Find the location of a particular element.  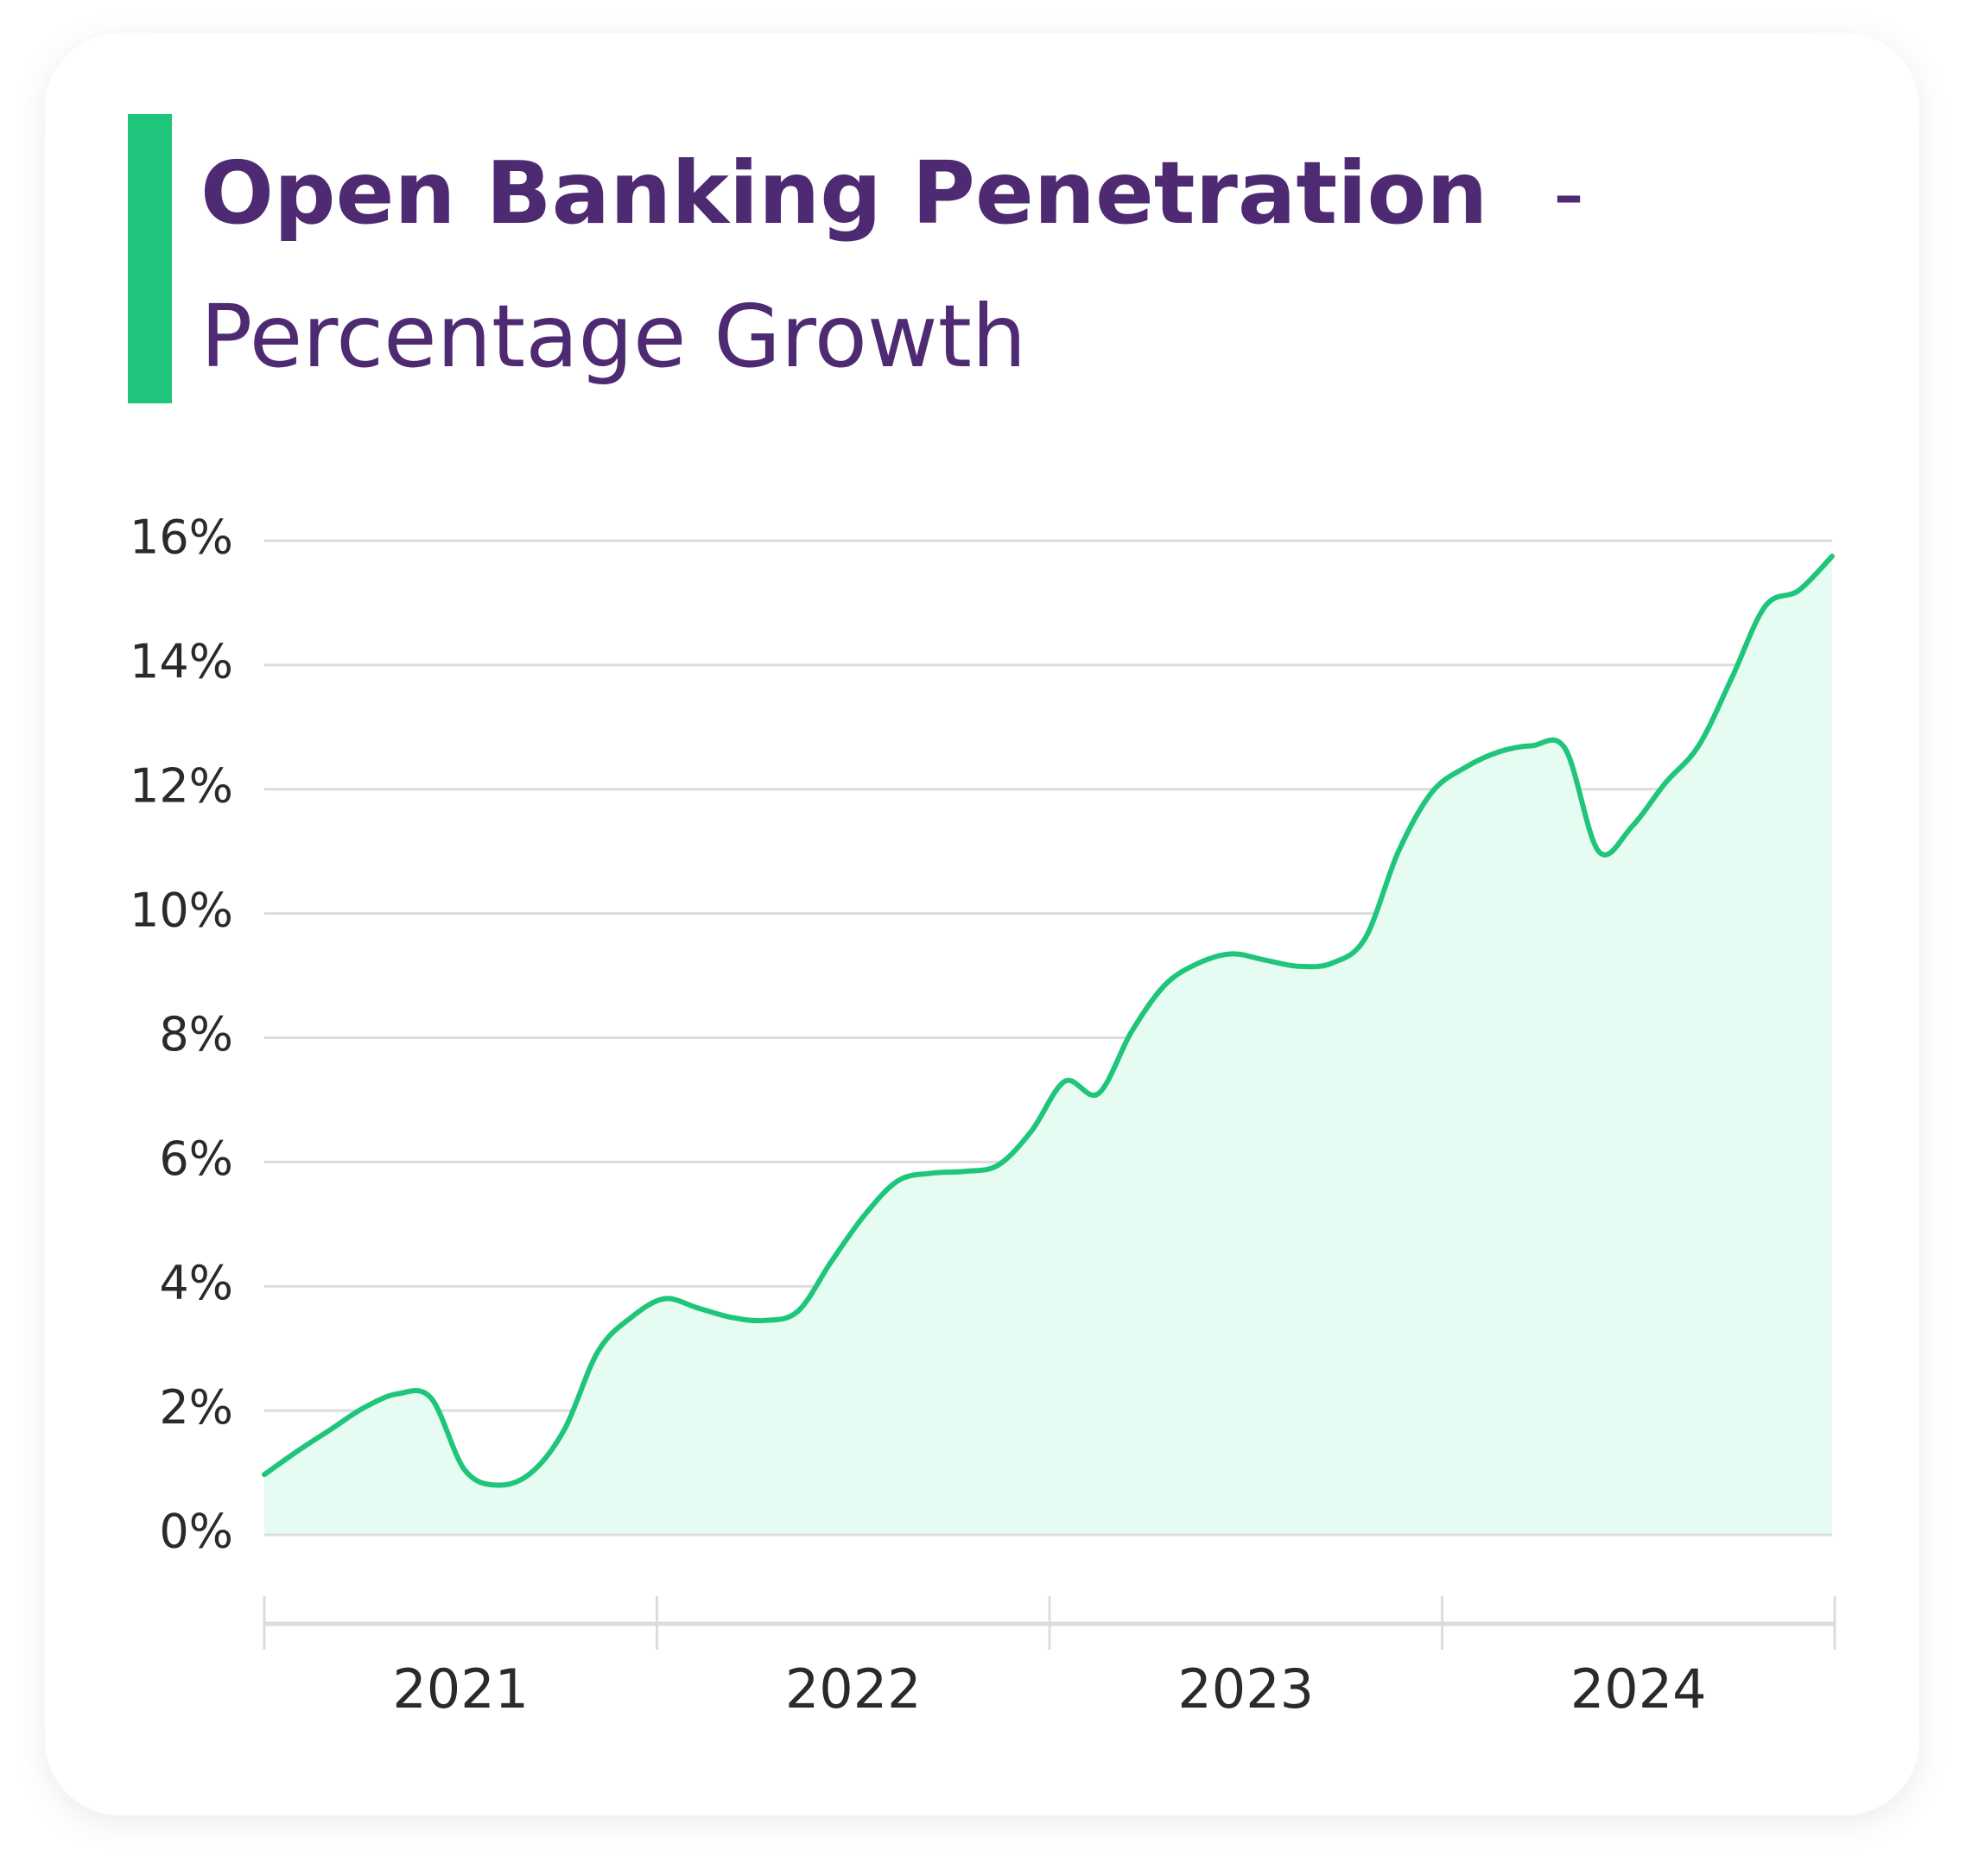

y-tick-label: 0% is located at coordinates (196, 1532).